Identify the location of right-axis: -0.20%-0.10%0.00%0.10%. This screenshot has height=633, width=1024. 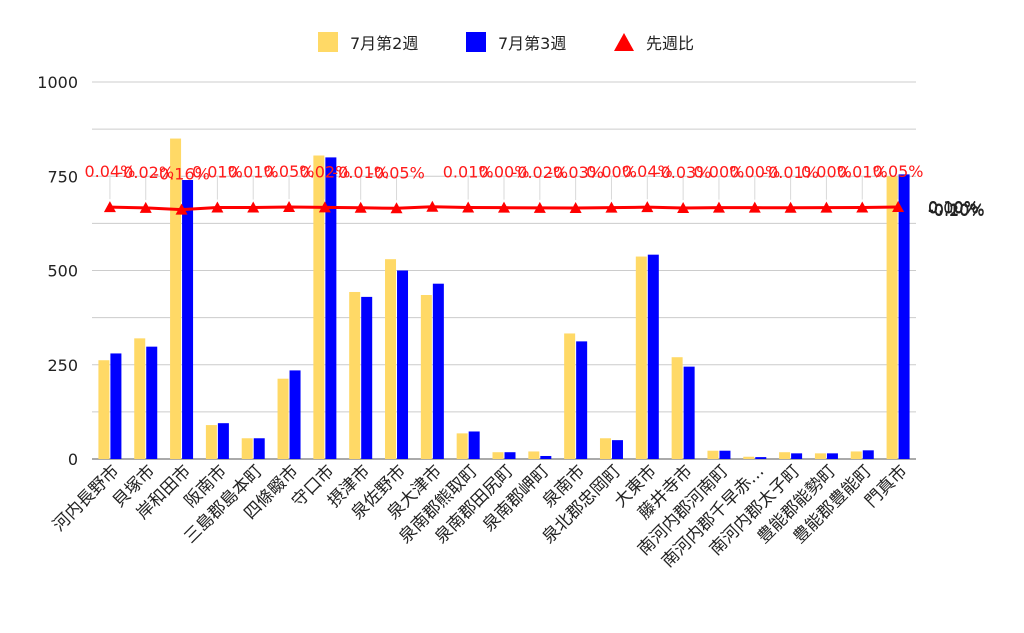
(956, 208).